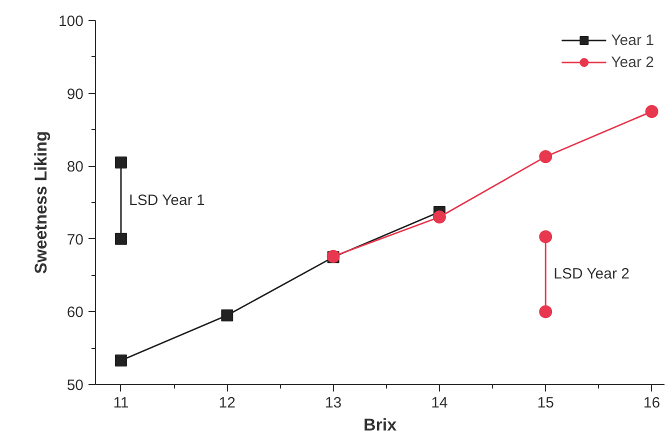 This screenshot has height=437, width=672. What do you see at coordinates (439, 403) in the screenshot?
I see `x-tick-label: 14` at bounding box center [439, 403].